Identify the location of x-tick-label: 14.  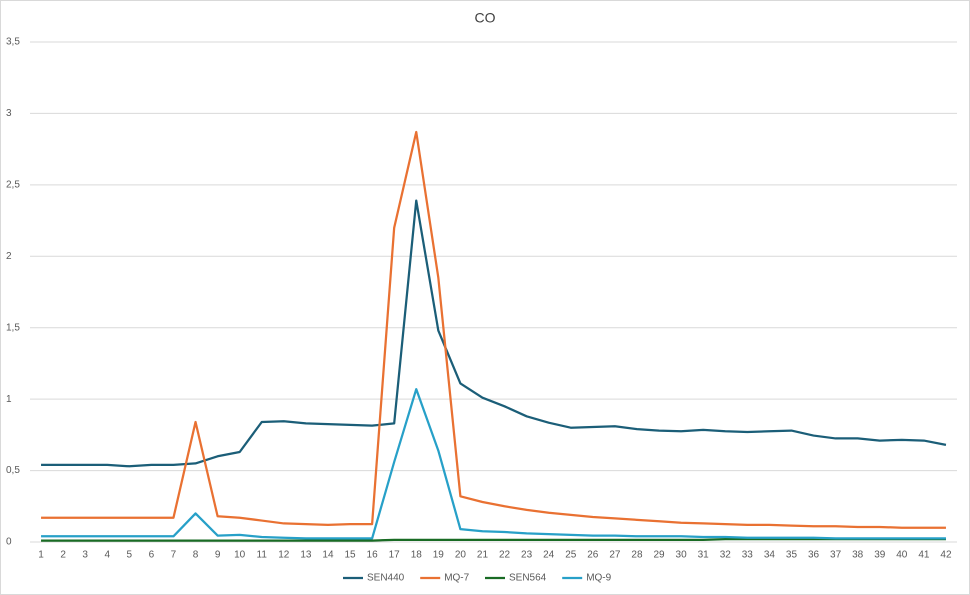
(328, 555).